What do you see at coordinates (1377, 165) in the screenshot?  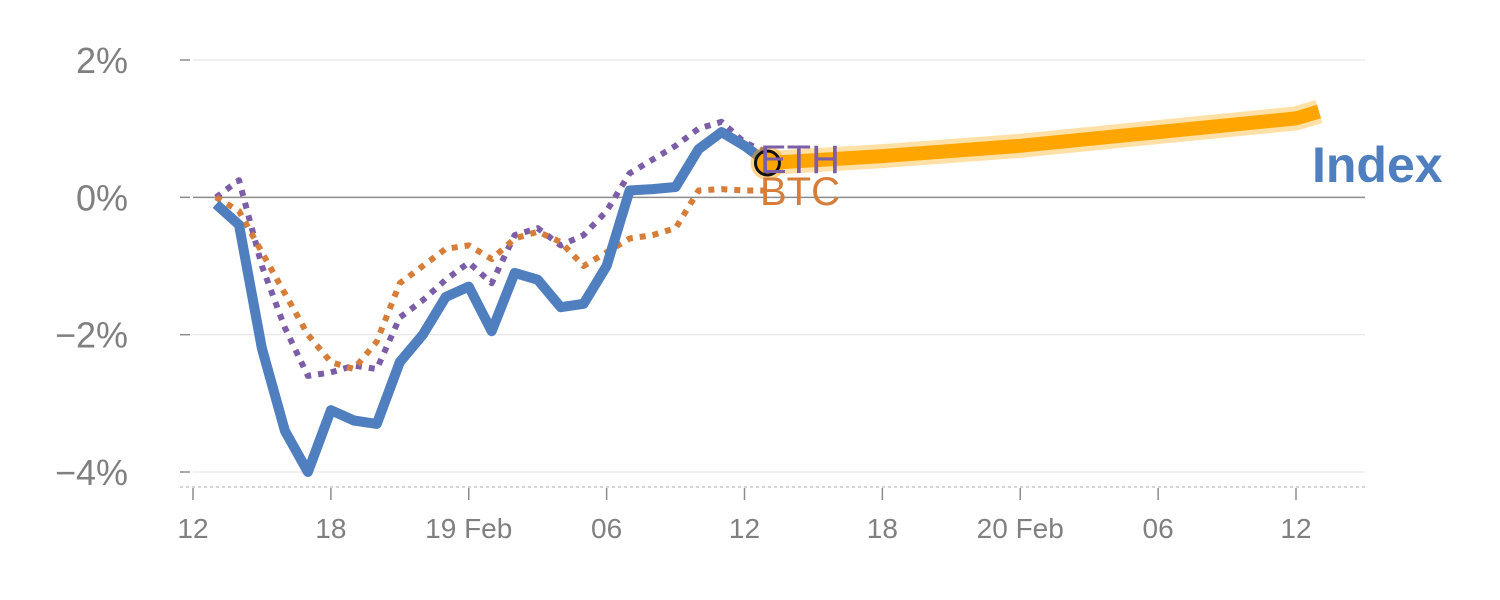 I see `index-series-label: Index` at bounding box center [1377, 165].